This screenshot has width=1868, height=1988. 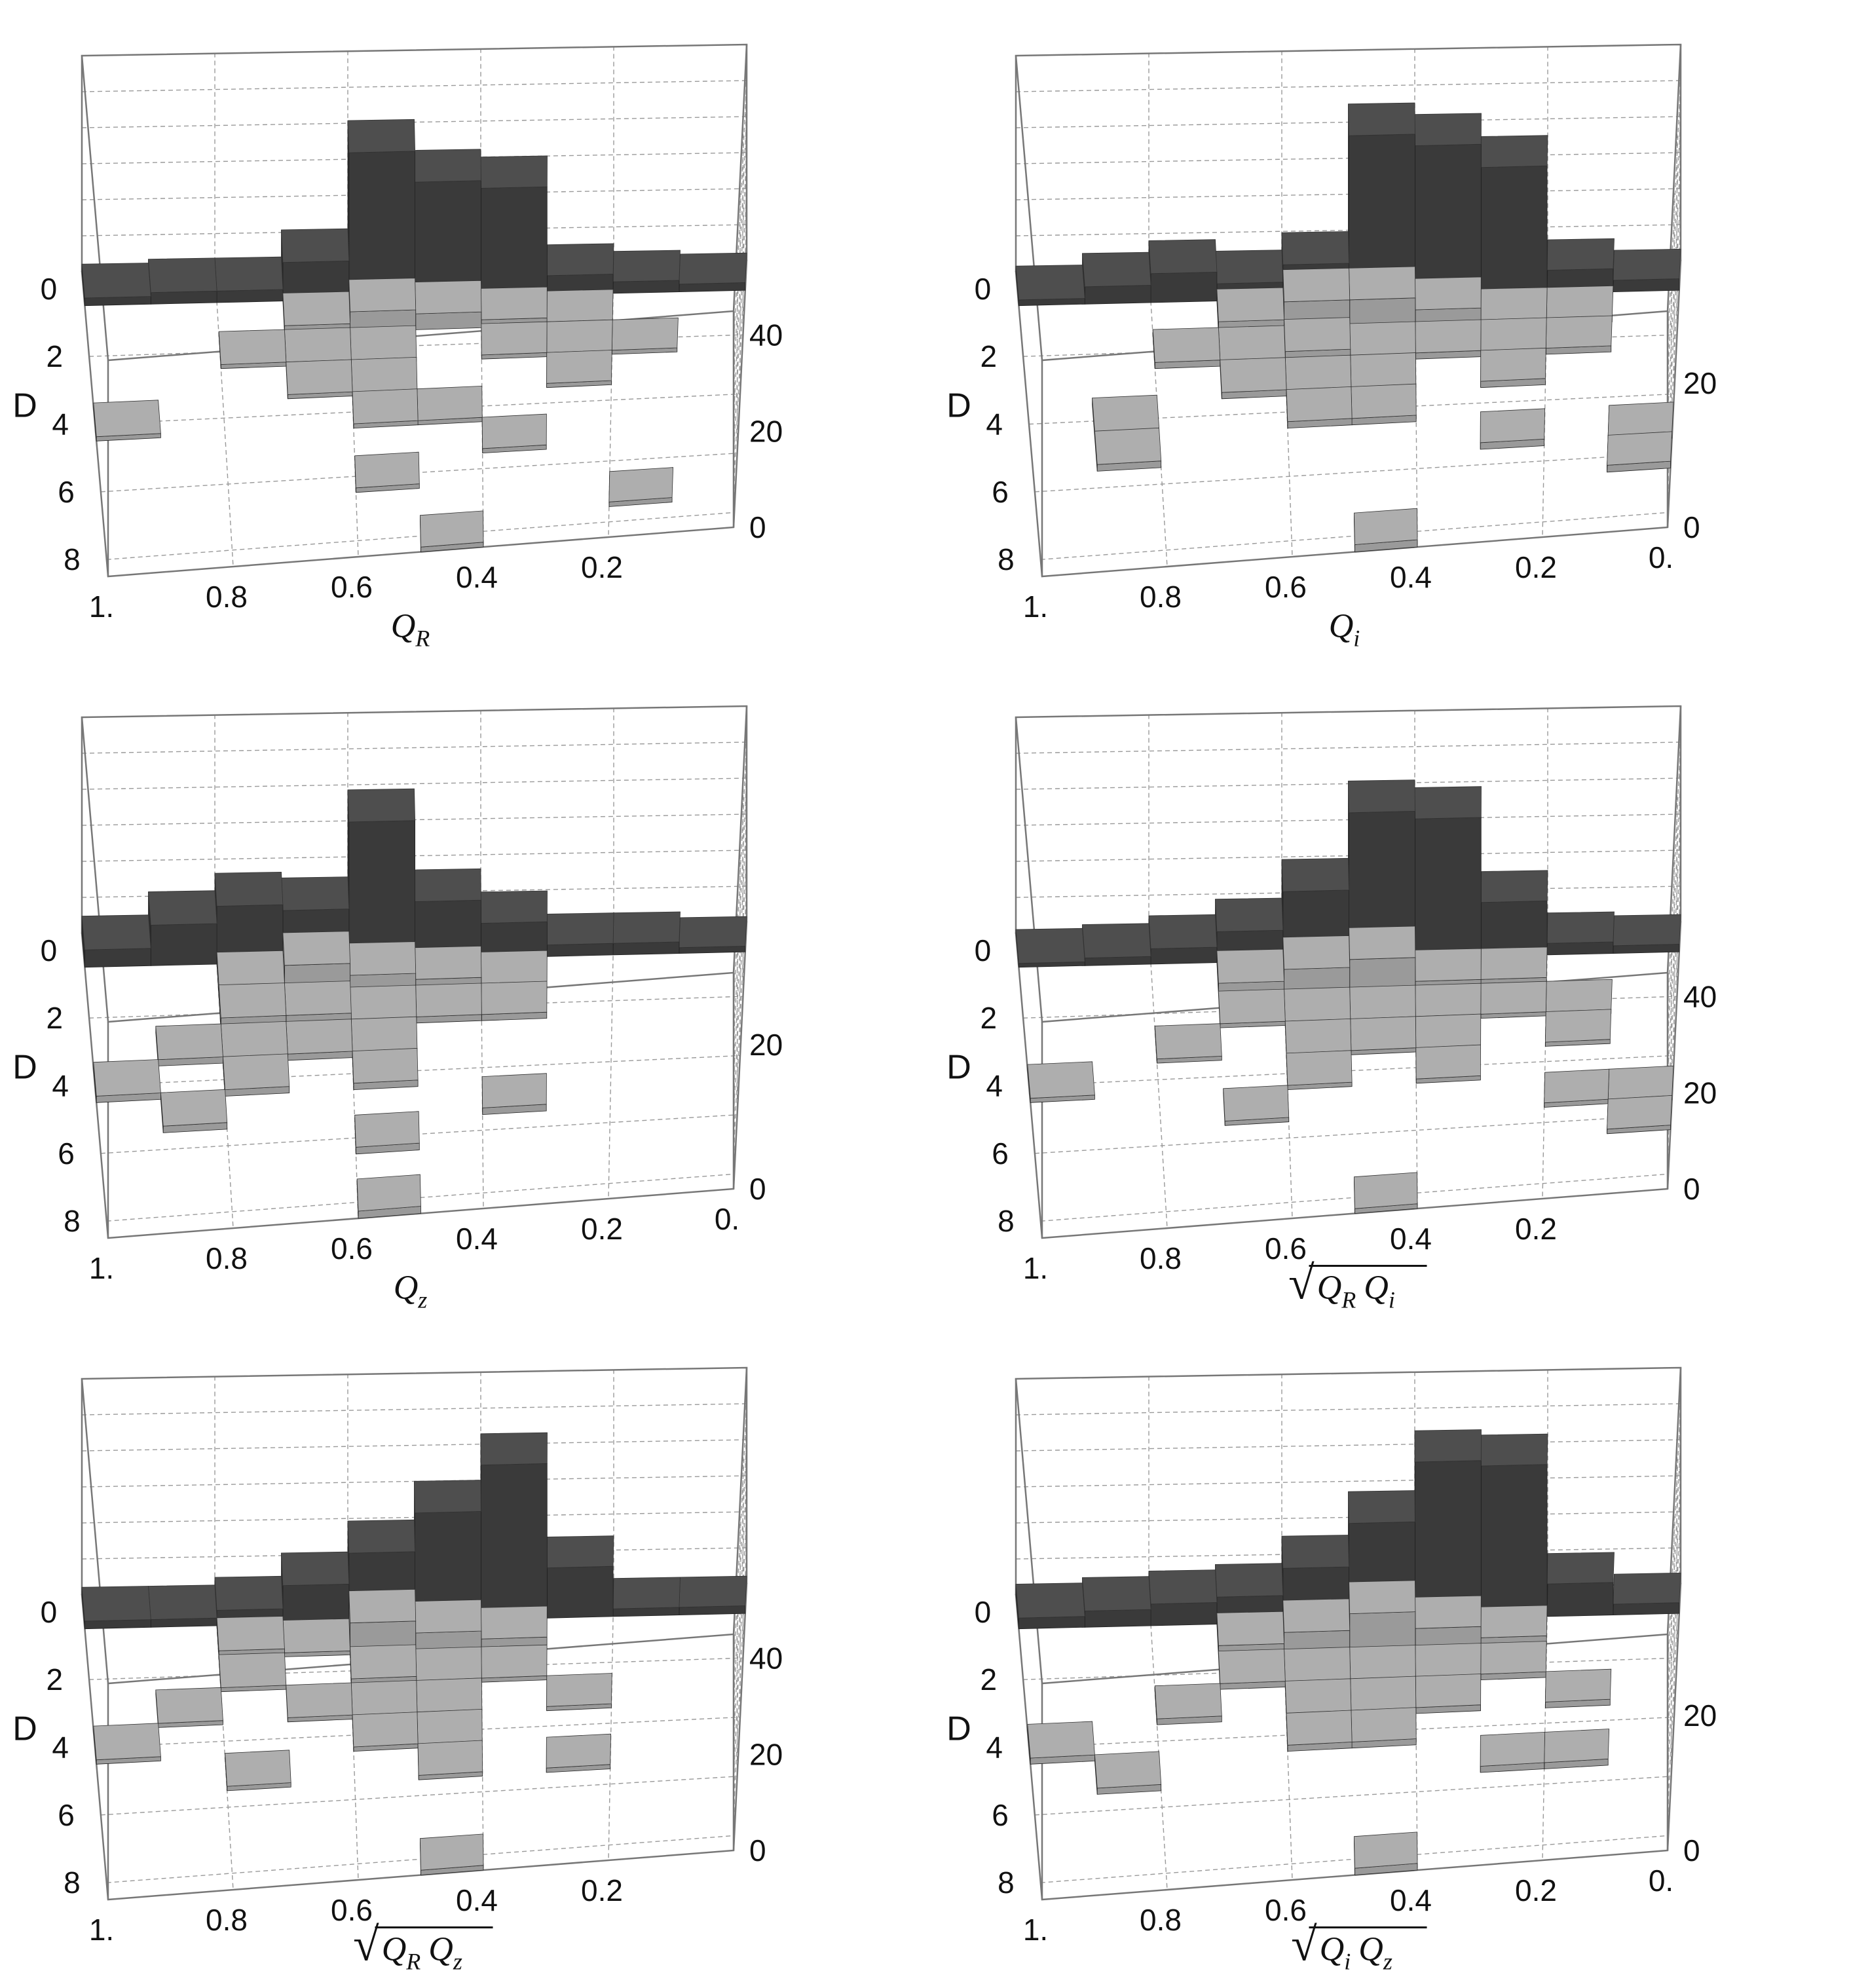 What do you see at coordinates (407, 1947) in the screenshot?
I see `x-axis-label: √QR Qz` at bounding box center [407, 1947].